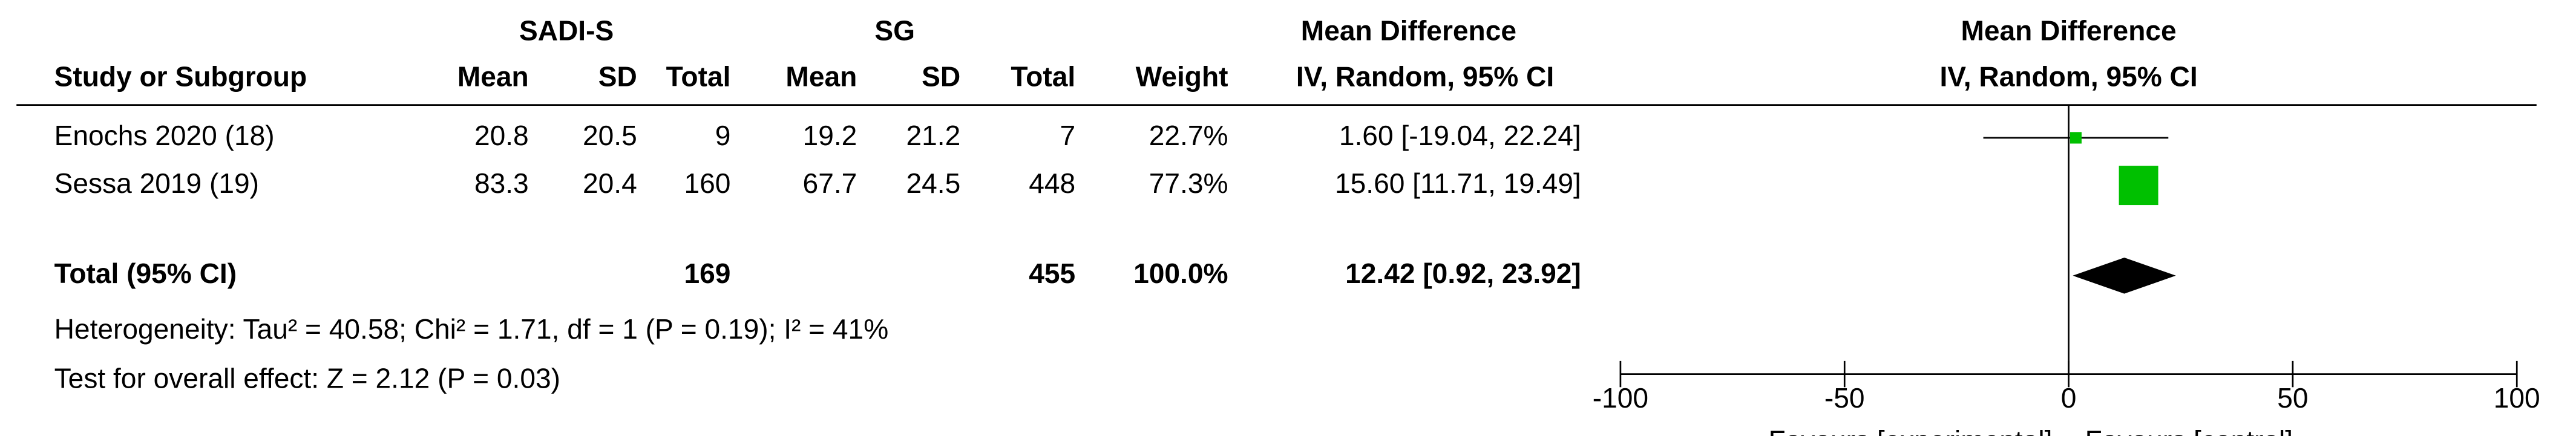 Image resolution: width=2576 pixels, height=436 pixels. Describe the element at coordinates (145, 273) in the screenshot. I see `total-cell: Total (95% CI)` at that location.